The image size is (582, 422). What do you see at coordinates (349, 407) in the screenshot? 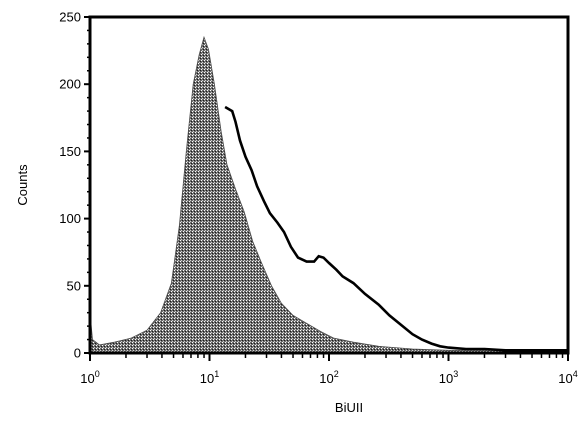
I see `x-axis-label: BiUII` at bounding box center [349, 407].